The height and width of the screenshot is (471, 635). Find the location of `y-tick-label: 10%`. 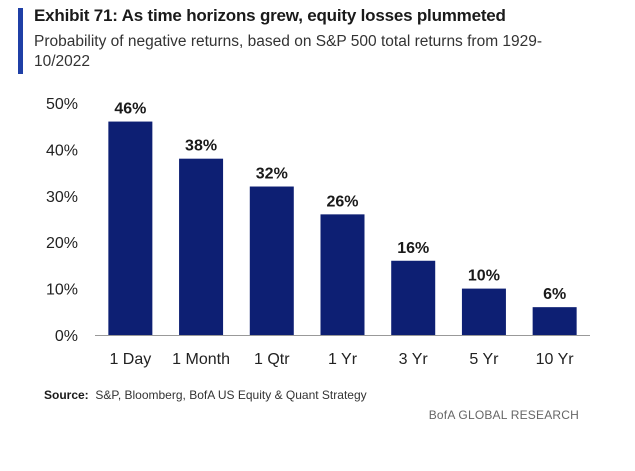

y-tick-label: 10% is located at coordinates (62, 290).